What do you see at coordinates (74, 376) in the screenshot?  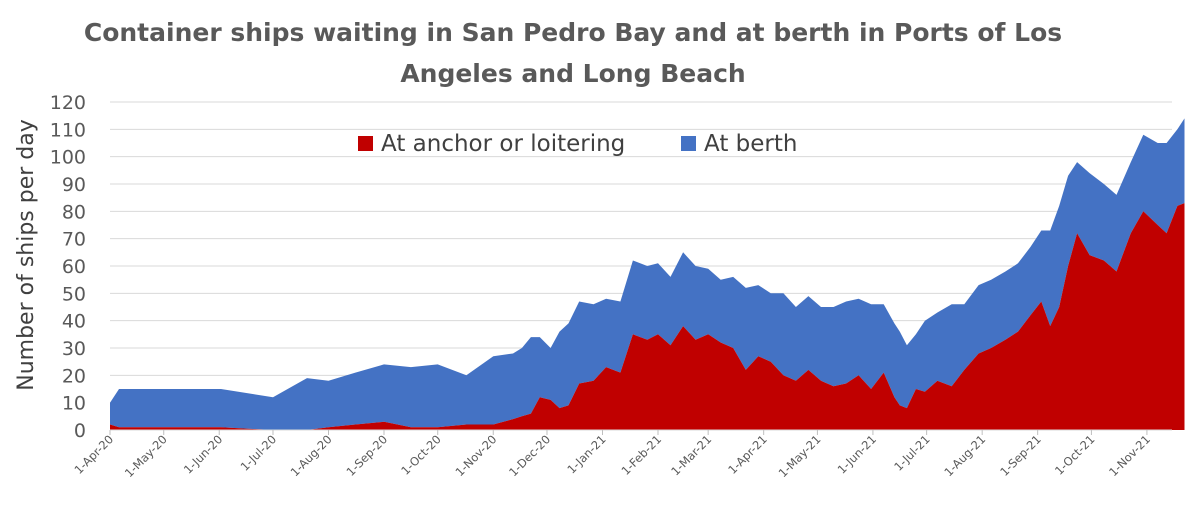 I see `y-tick-label: 20` at bounding box center [74, 376].